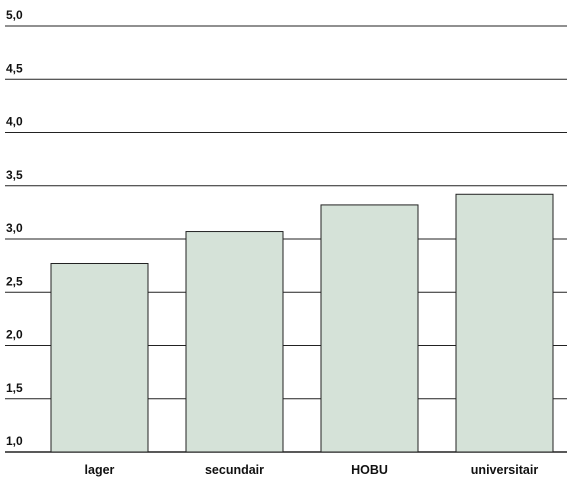 This screenshot has height=483, width=567. What do you see at coordinates (14, 68) in the screenshot?
I see `y-tick-label: 4,5` at bounding box center [14, 68].